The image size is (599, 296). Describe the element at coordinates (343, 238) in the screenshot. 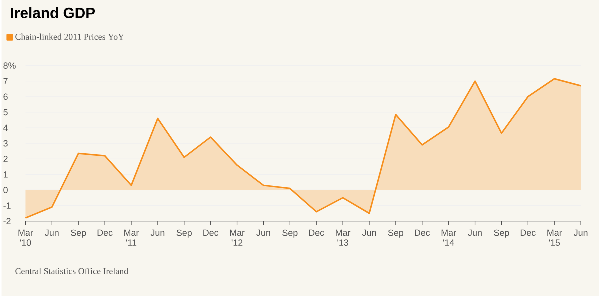

I see `x-tick-label: Mar '13` at that location.